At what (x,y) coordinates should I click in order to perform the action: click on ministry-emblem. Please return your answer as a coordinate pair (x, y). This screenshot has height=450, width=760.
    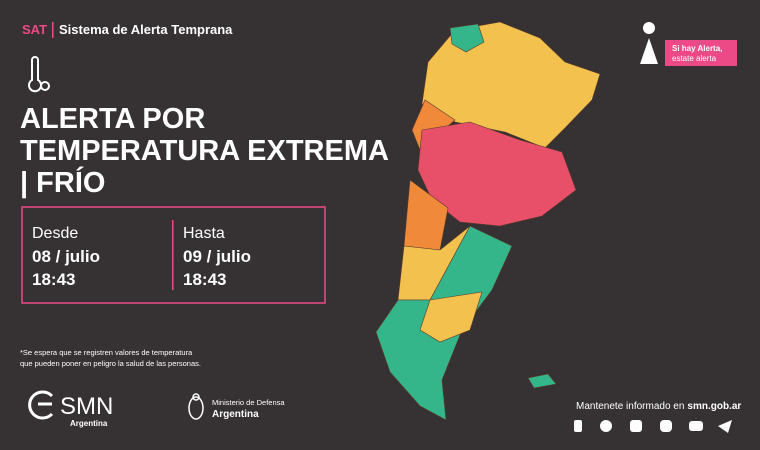
    Looking at the image, I should click on (196, 406).